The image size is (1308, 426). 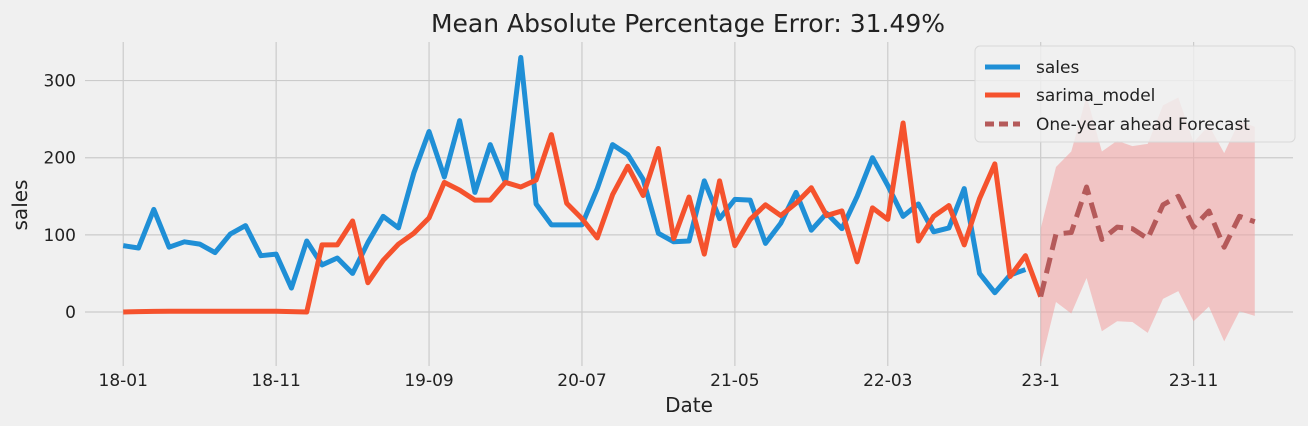 I want to click on x-tick-label: 21-05, so click(x=734, y=381).